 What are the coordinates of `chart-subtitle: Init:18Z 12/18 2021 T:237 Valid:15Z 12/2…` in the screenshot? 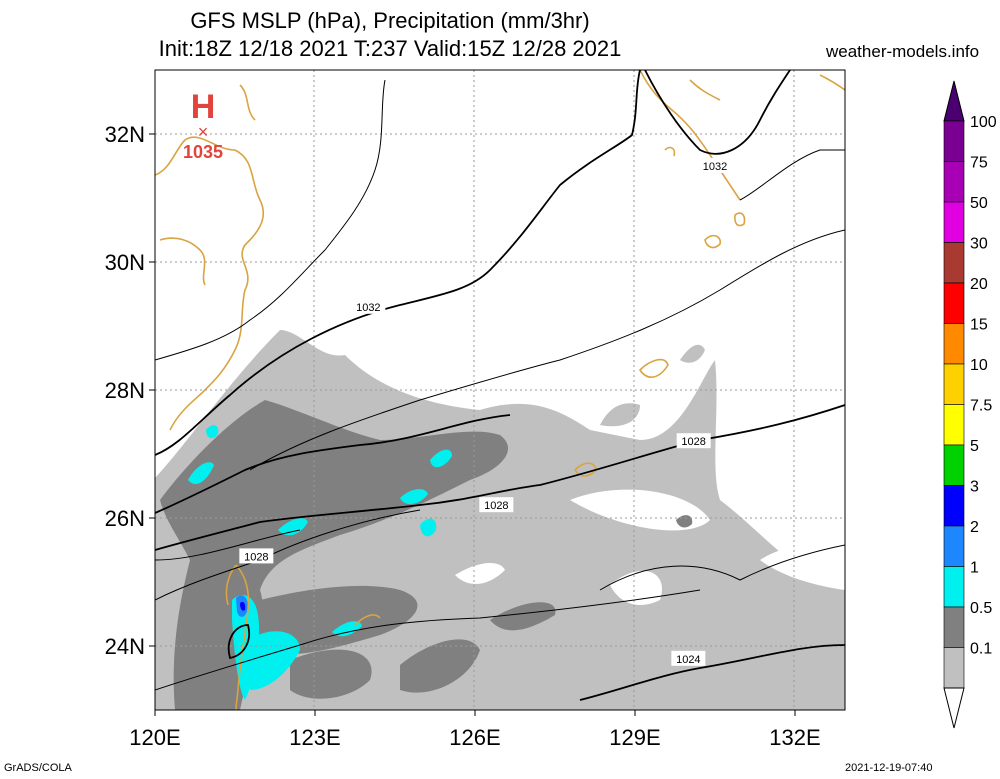 It's located at (390, 48).